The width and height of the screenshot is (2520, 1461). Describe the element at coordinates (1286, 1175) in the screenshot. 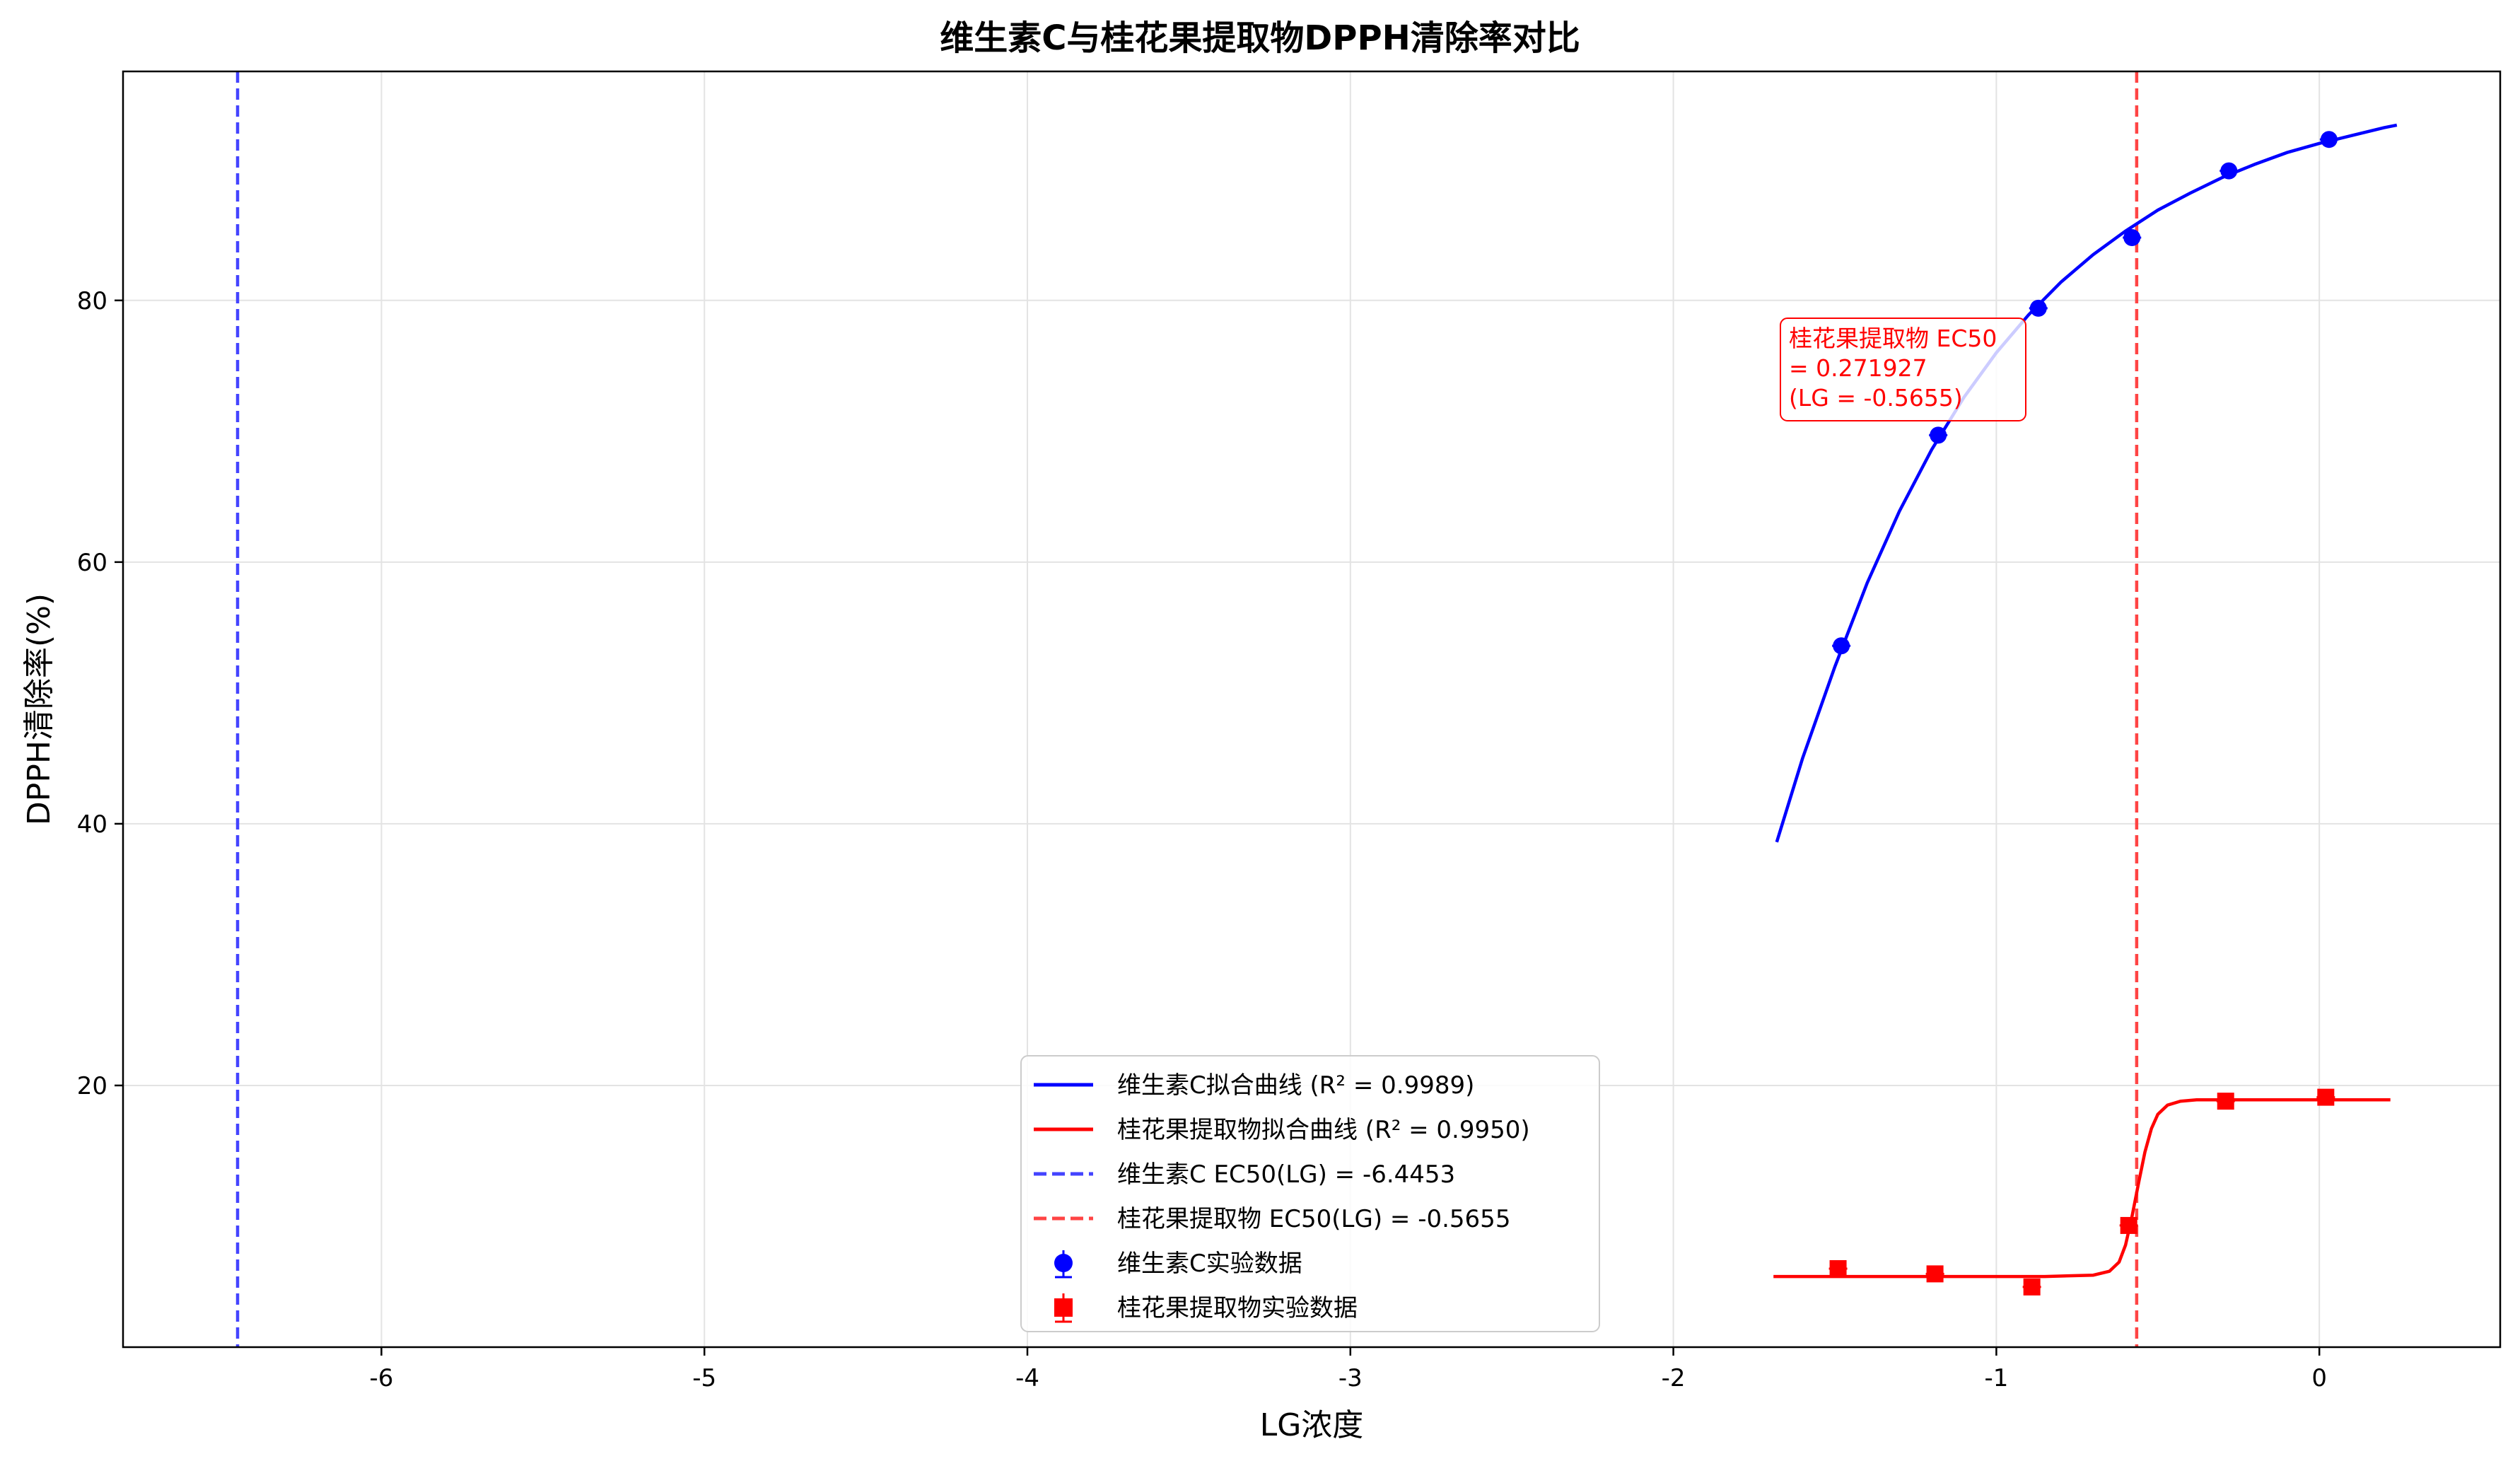

I see `legend-label-vitc-ec50: 维生素C EC50(LG) = -6.4453` at that location.